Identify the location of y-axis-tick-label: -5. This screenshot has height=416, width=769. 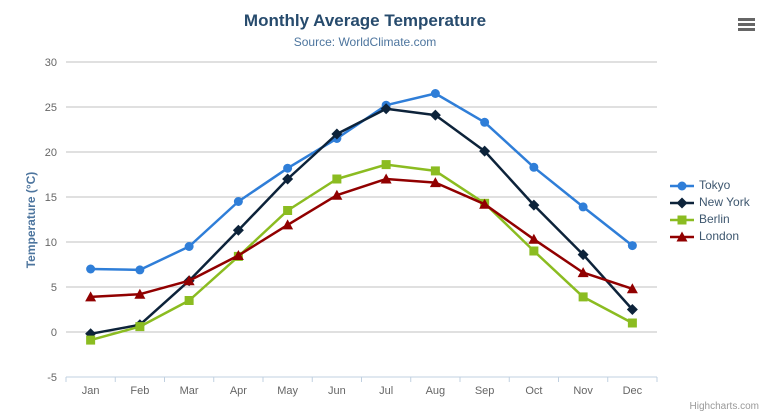
(52, 378).